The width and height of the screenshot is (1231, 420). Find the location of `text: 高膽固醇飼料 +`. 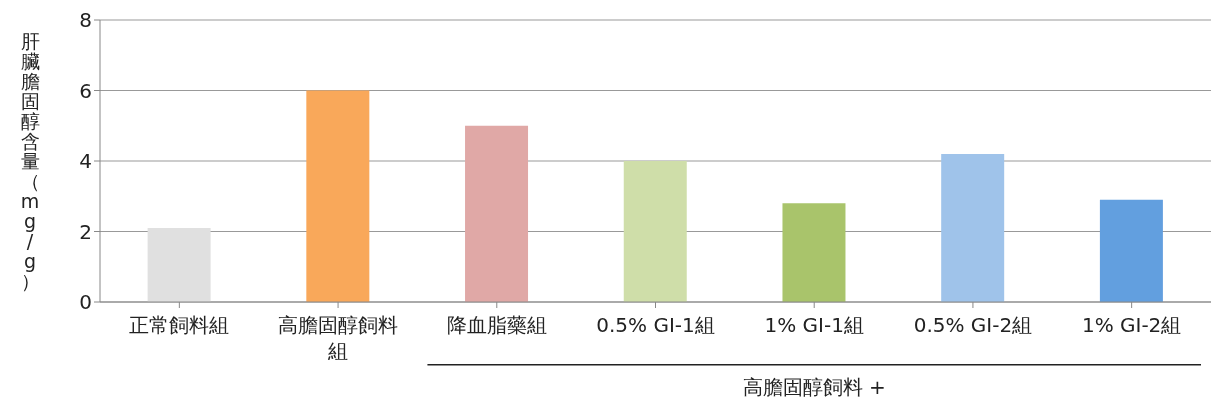

text: 高膽固醇飼料 + is located at coordinates (814, 387).